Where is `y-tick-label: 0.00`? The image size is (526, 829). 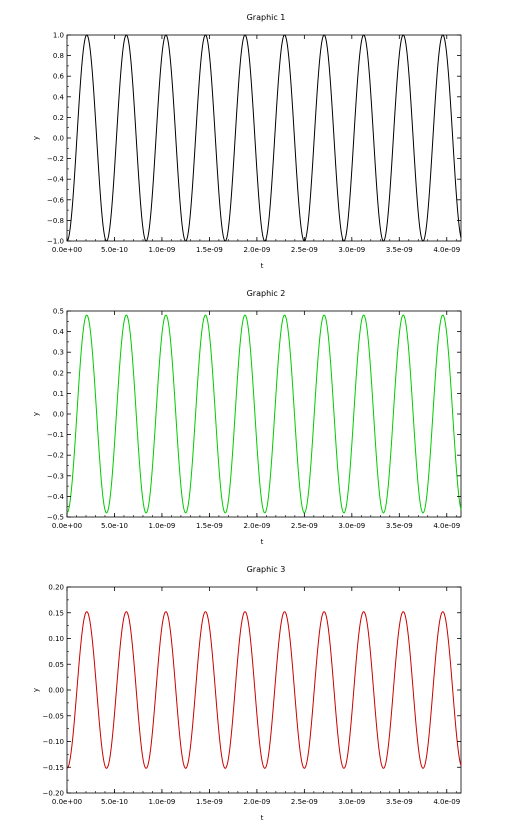
y-tick-label: 0.00 is located at coordinates (56, 691).